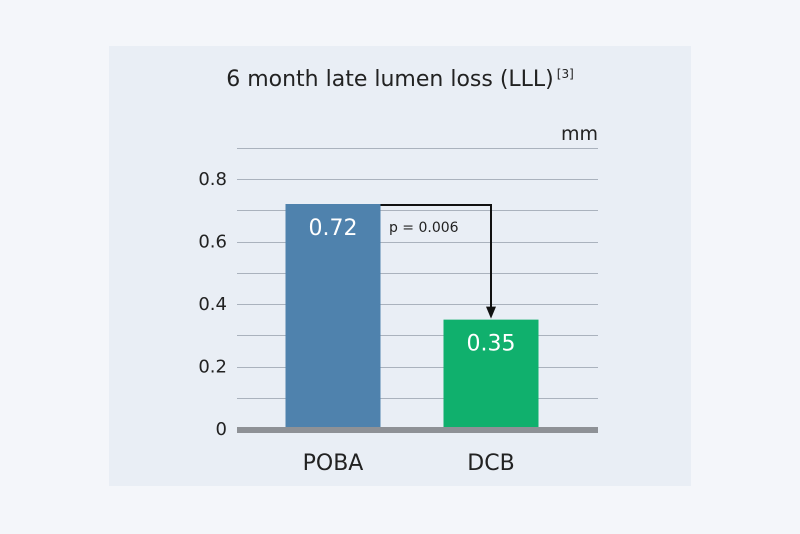 This screenshot has width=800, height=534. I want to click on significance-arrow, so click(436, 256).